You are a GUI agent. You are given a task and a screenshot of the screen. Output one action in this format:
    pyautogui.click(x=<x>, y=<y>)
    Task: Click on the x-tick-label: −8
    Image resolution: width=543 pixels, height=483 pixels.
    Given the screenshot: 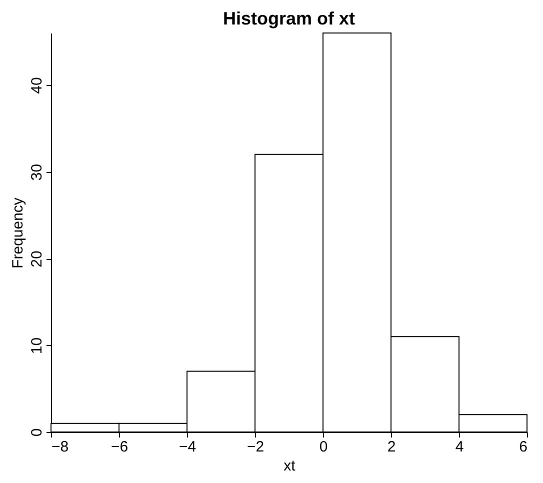 What is the action you would take?
    pyautogui.click(x=60, y=447)
    